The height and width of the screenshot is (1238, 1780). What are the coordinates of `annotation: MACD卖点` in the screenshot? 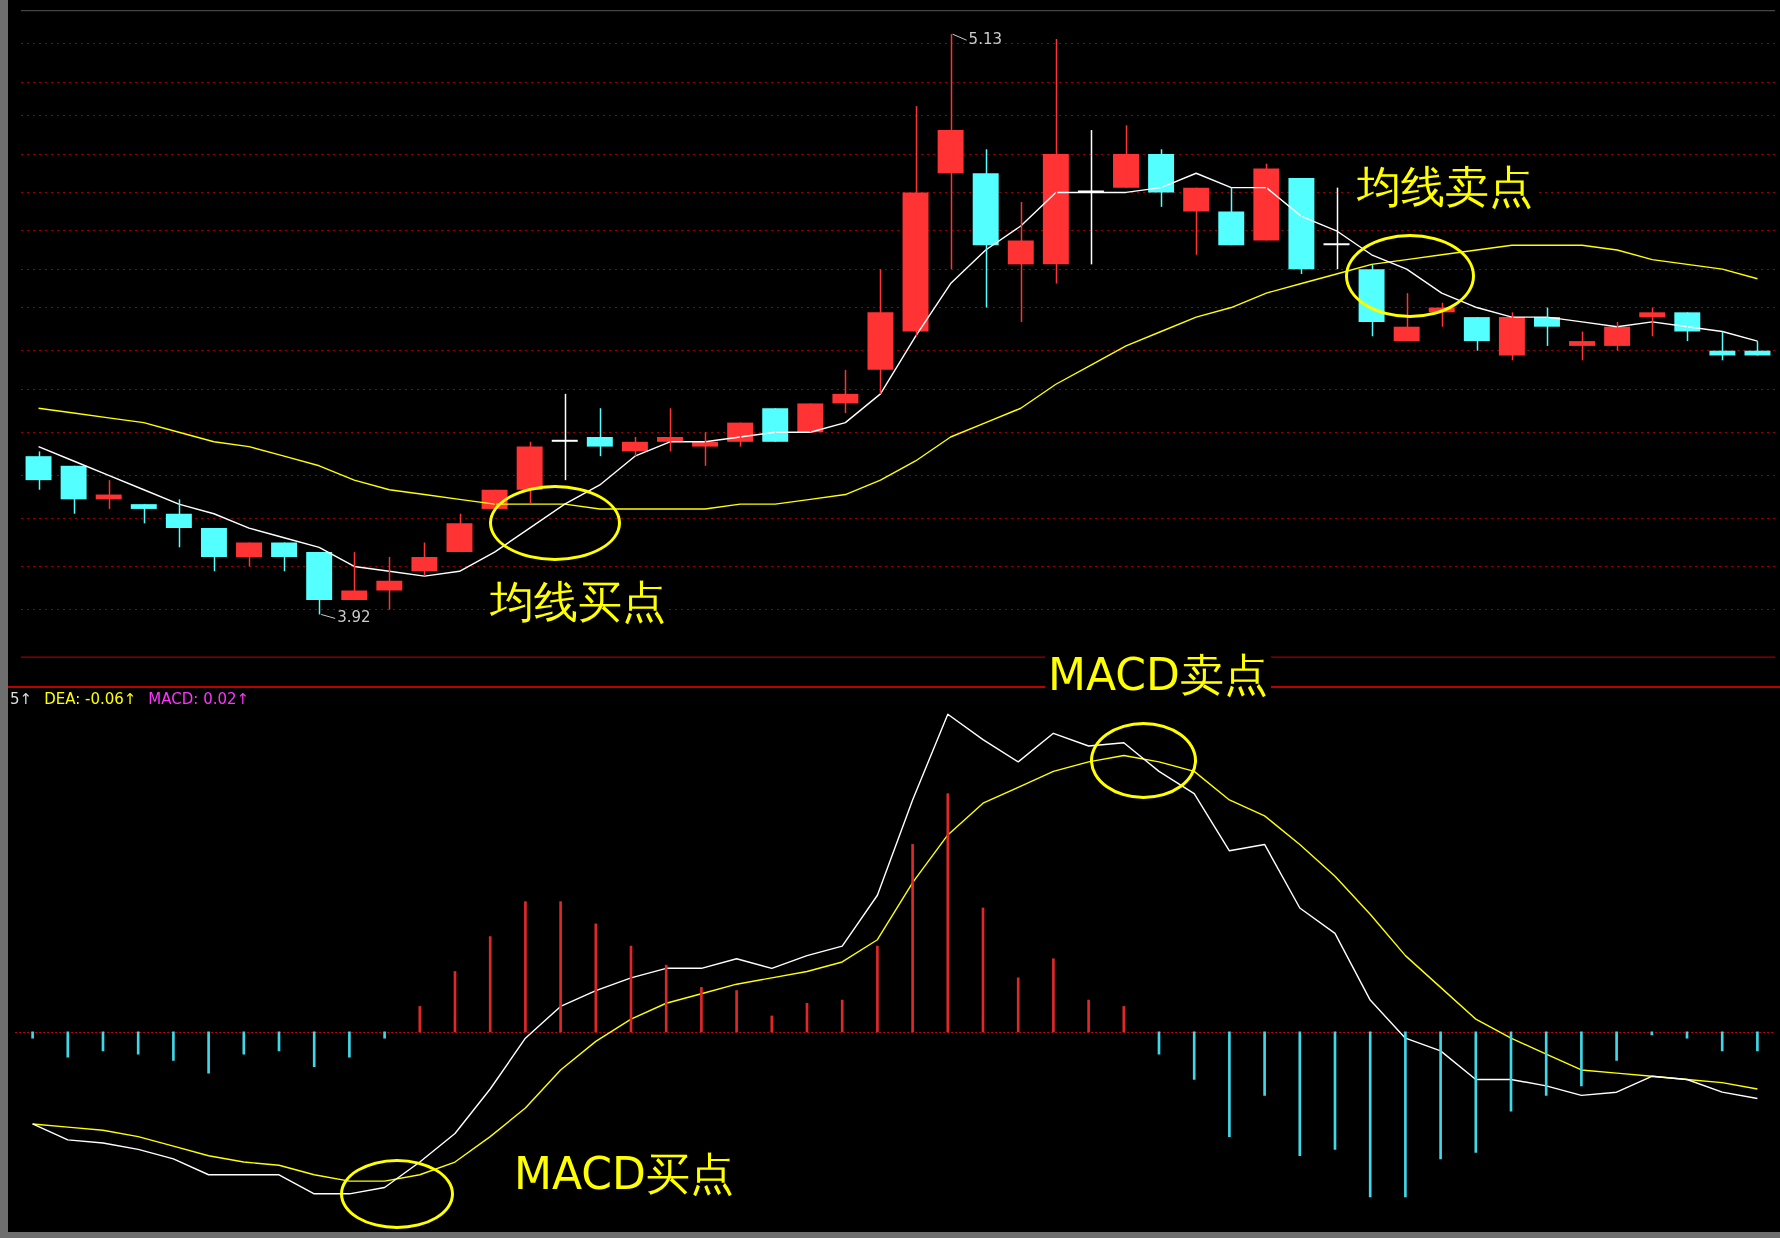 It's located at (1158, 674).